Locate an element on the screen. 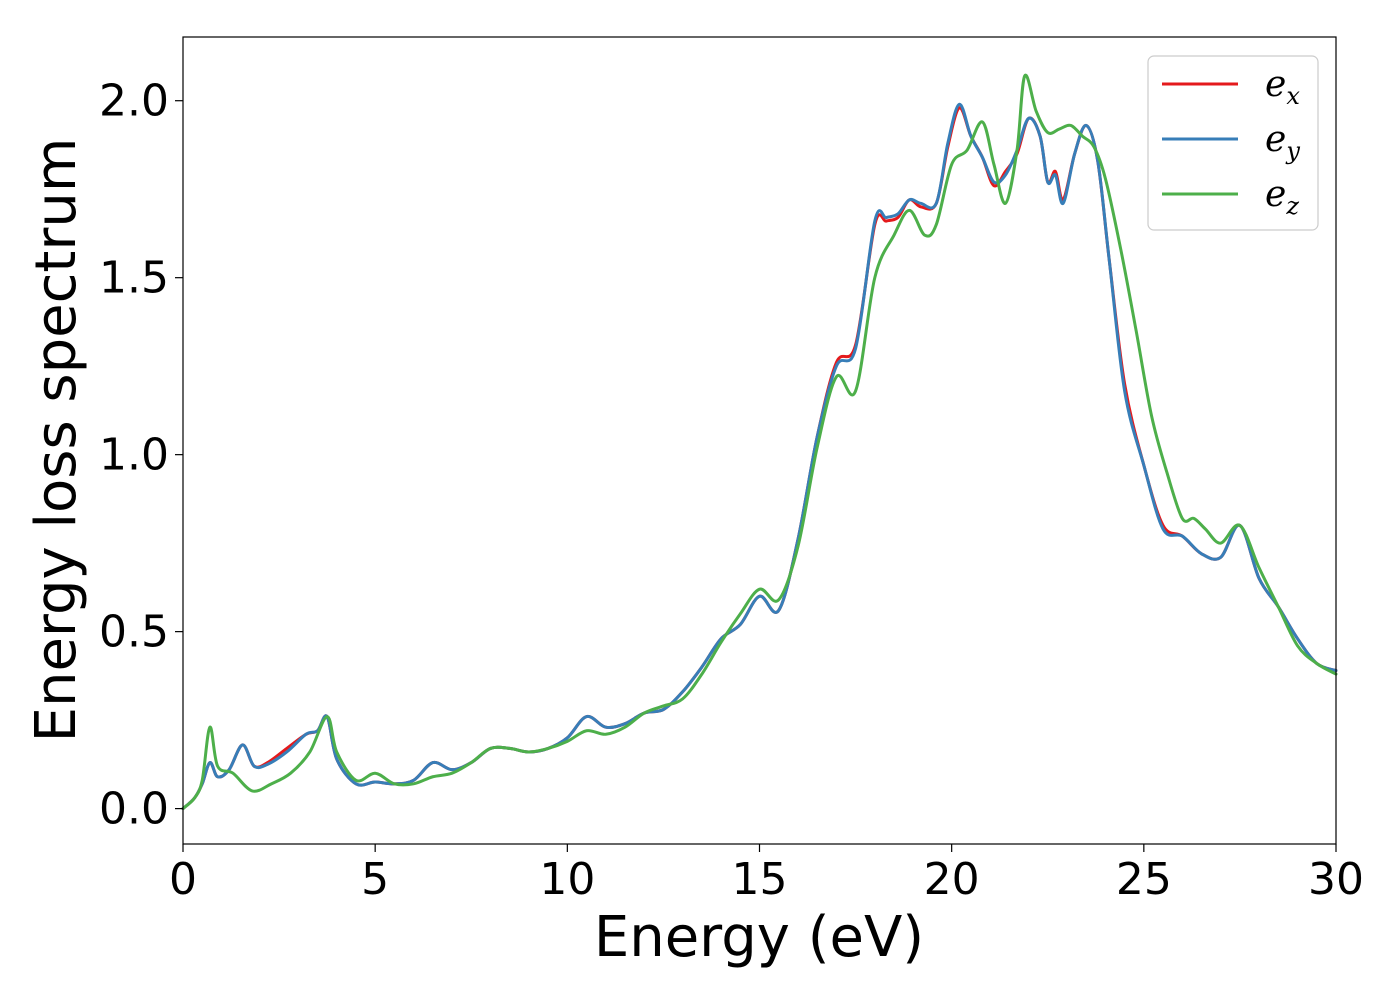 This screenshot has width=1400, height=1000. x-tick-label: 0 is located at coordinates (183, 879).